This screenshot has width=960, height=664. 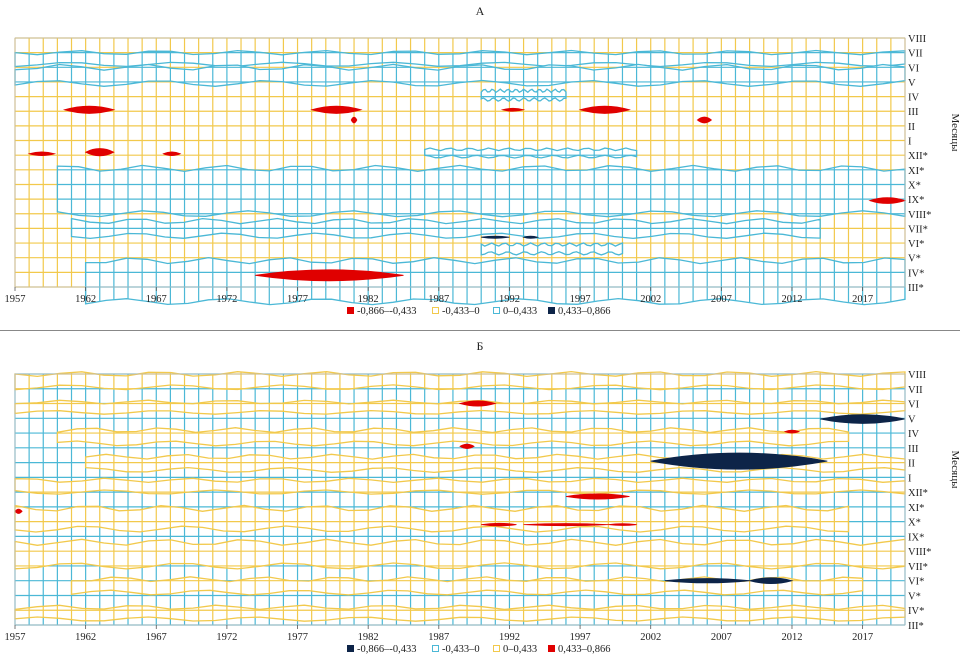 I want to click on panel-divider, so click(x=480, y=330).